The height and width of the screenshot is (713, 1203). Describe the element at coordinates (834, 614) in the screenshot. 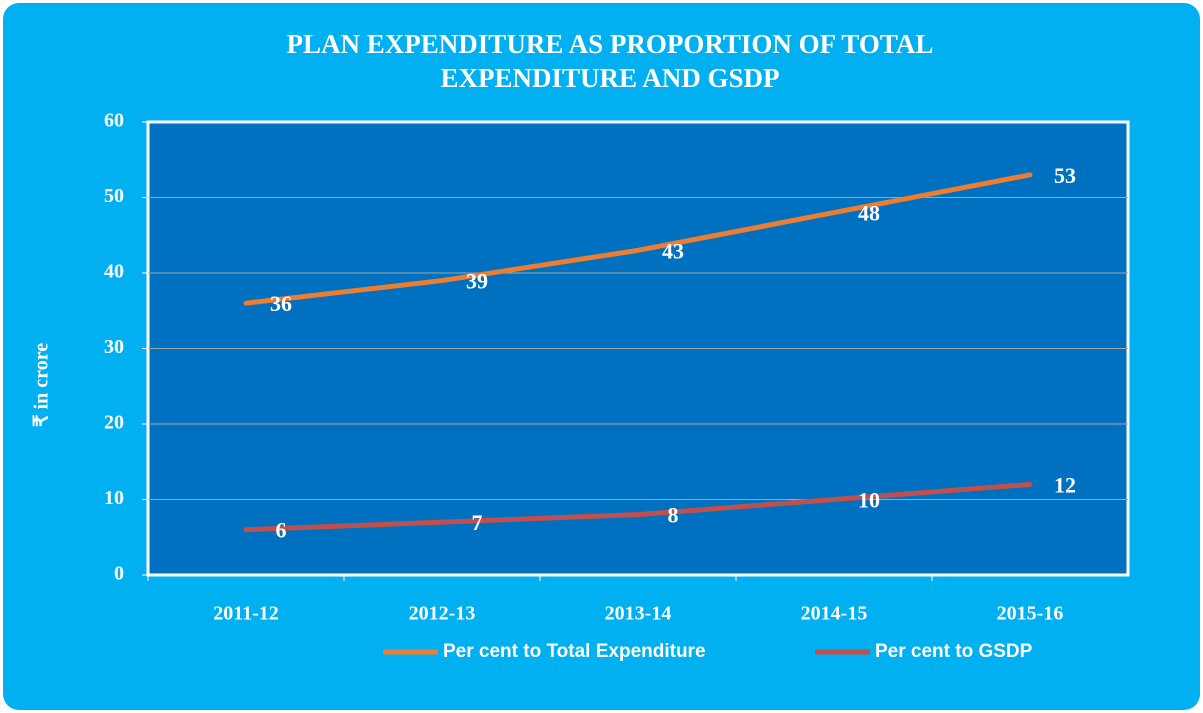

I see `x-tick-label: 2014-15` at that location.